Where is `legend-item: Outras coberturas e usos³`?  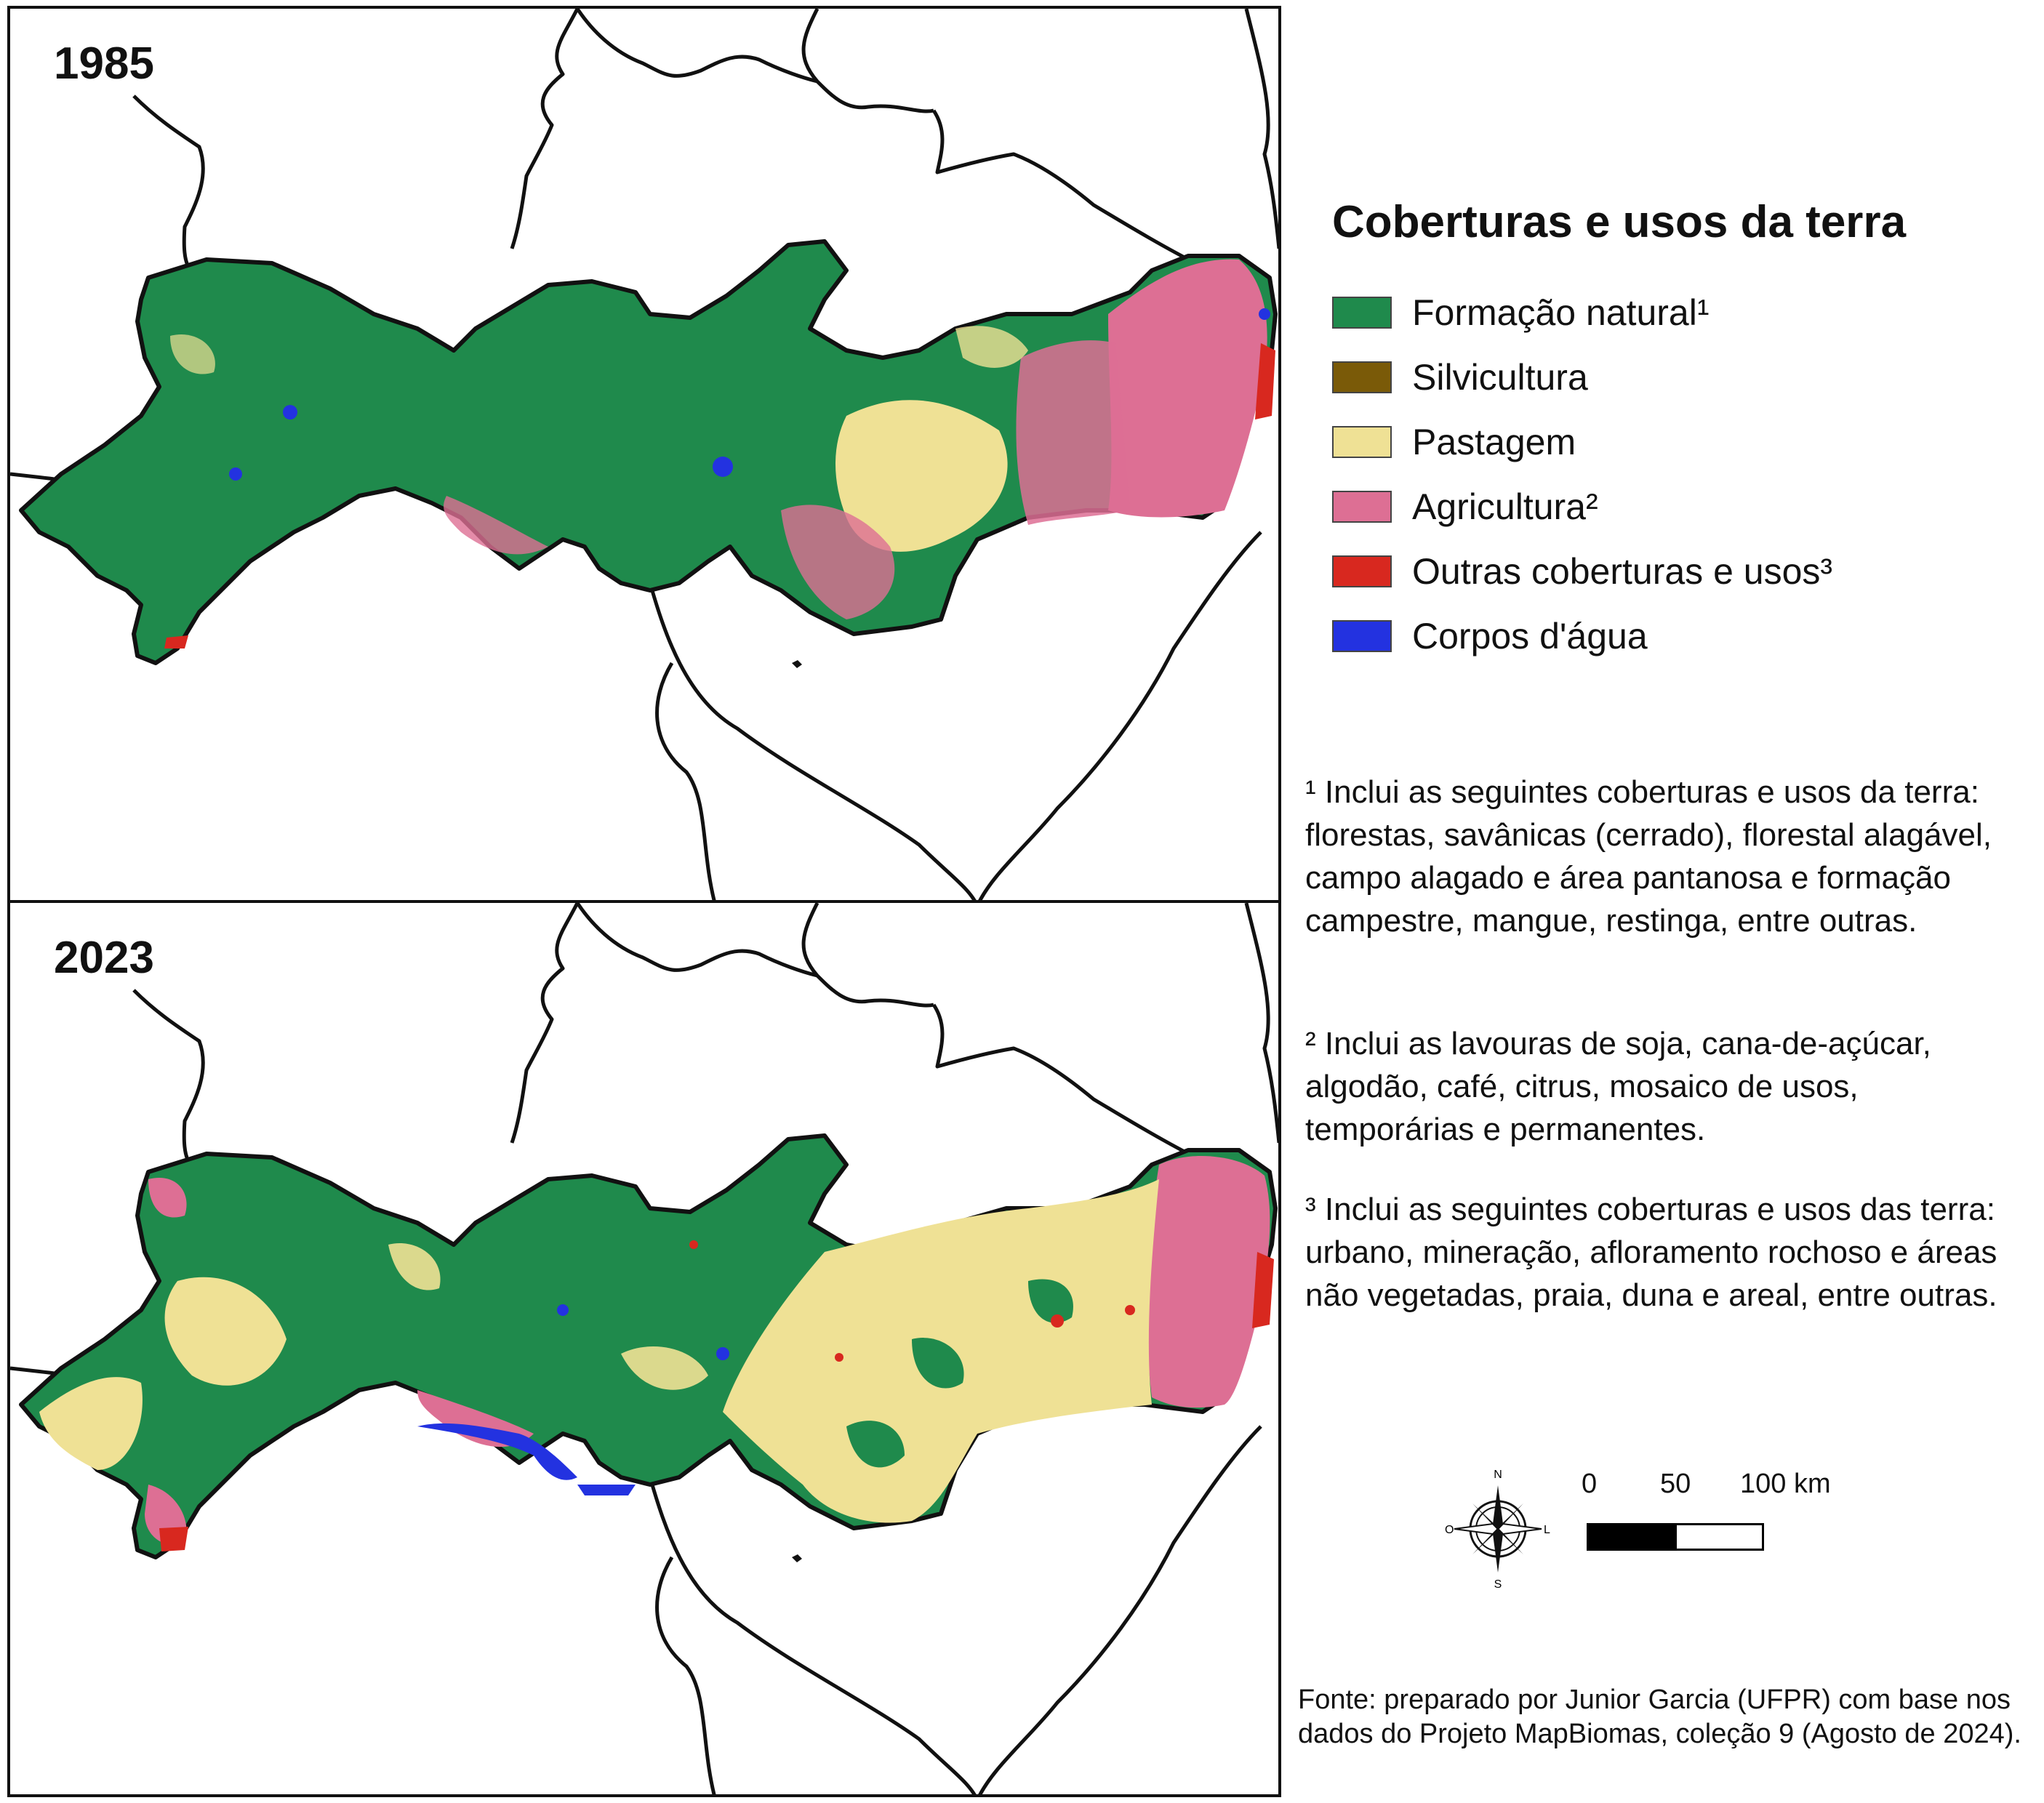 legend-item: Outras coberturas e usos³ is located at coordinates (1681, 571).